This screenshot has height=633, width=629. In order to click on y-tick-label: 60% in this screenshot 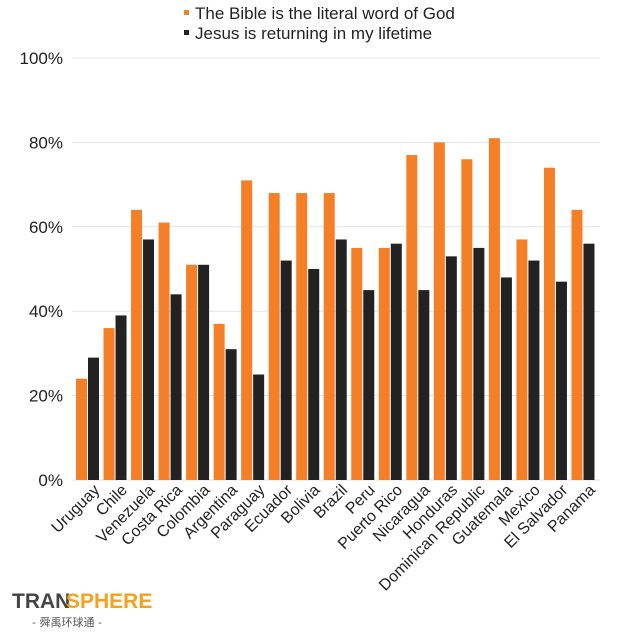, I will do `click(46, 227)`.